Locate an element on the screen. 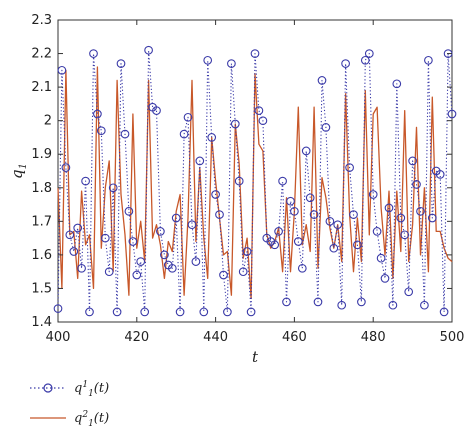 The image size is (474, 444). legend-label: q11(t) is located at coordinates (91, 389).